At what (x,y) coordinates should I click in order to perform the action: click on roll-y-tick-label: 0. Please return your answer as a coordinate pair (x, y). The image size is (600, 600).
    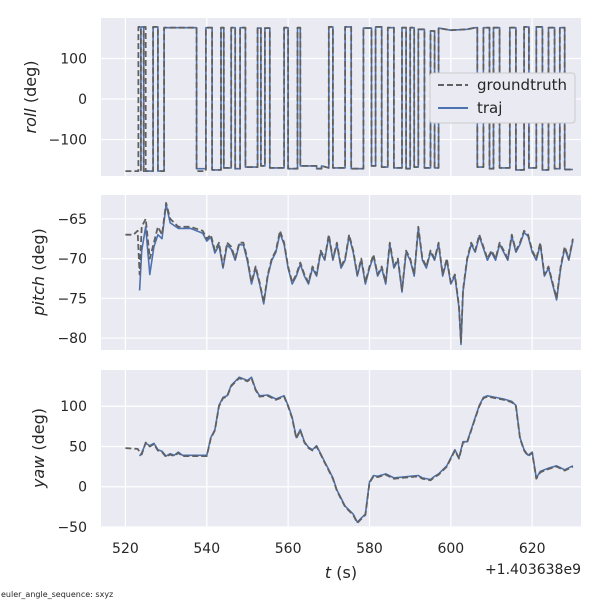
    Looking at the image, I should click on (82, 100).